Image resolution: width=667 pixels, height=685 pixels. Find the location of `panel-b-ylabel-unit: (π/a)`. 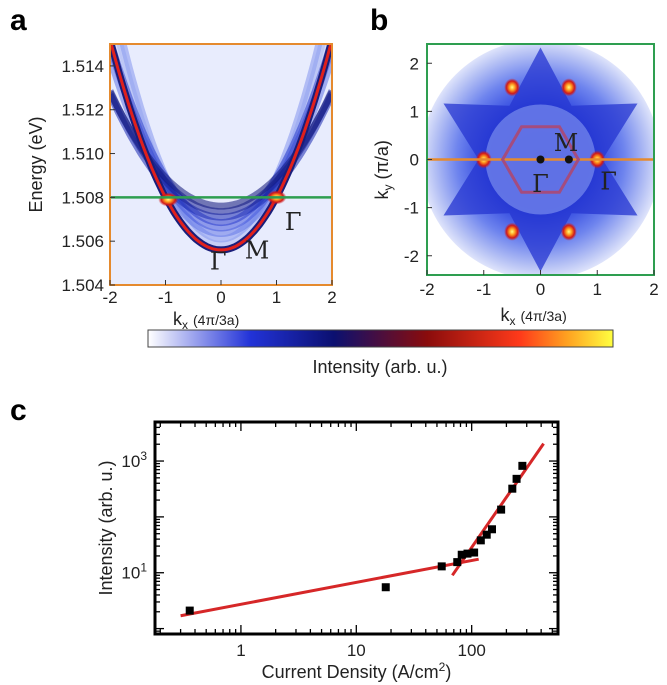

panel-b-ylabel-unit: (π/a) is located at coordinates (382, 159).